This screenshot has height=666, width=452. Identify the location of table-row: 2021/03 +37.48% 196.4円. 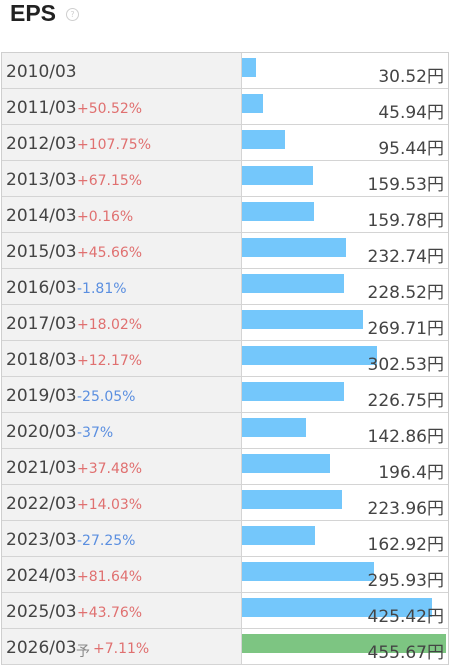
(225, 467).